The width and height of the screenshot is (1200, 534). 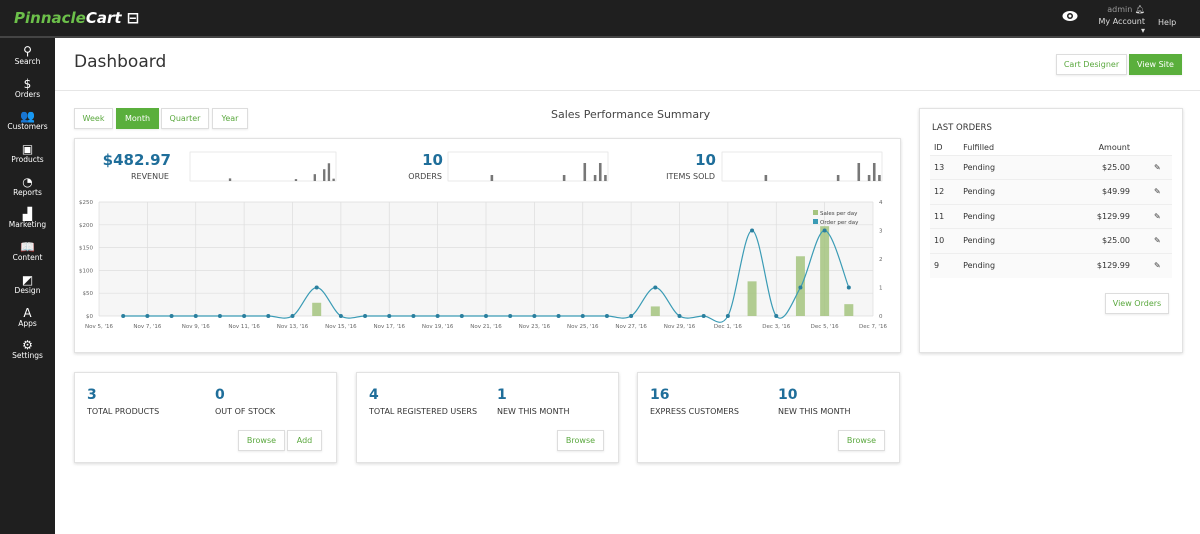 I want to click on sidebar-item-customers: 👥 Customers, so click(x=27, y=119).